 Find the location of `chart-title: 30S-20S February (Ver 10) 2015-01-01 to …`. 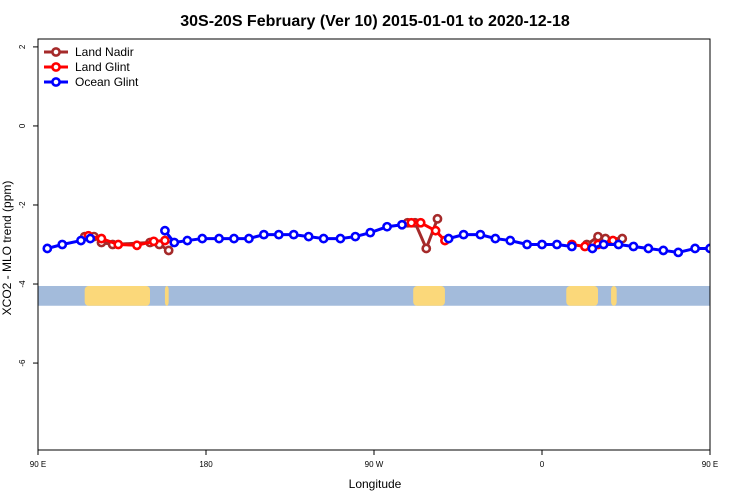

chart-title: 30S-20S February (Ver 10) 2015-01-01 to … is located at coordinates (375, 21).